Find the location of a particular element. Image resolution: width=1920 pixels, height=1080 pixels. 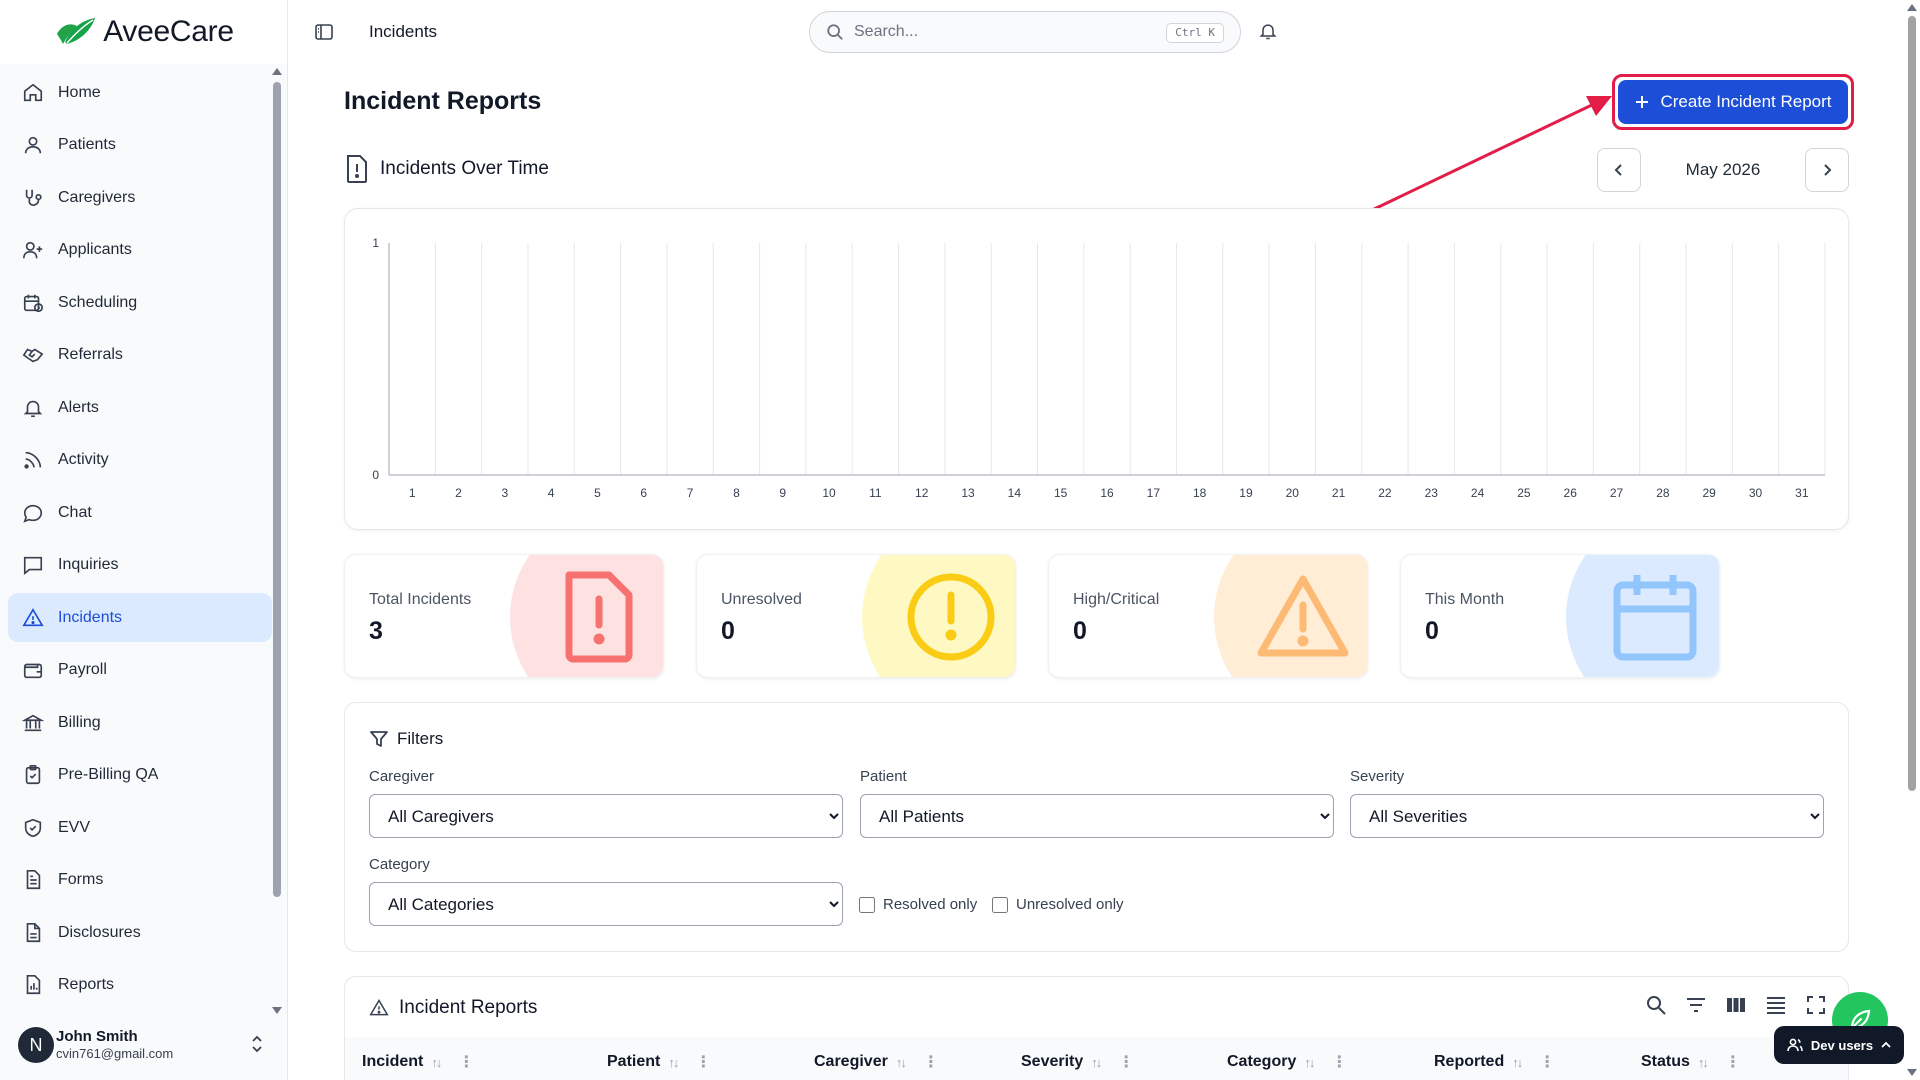

window-scrollbar is located at coordinates (1912, 540).